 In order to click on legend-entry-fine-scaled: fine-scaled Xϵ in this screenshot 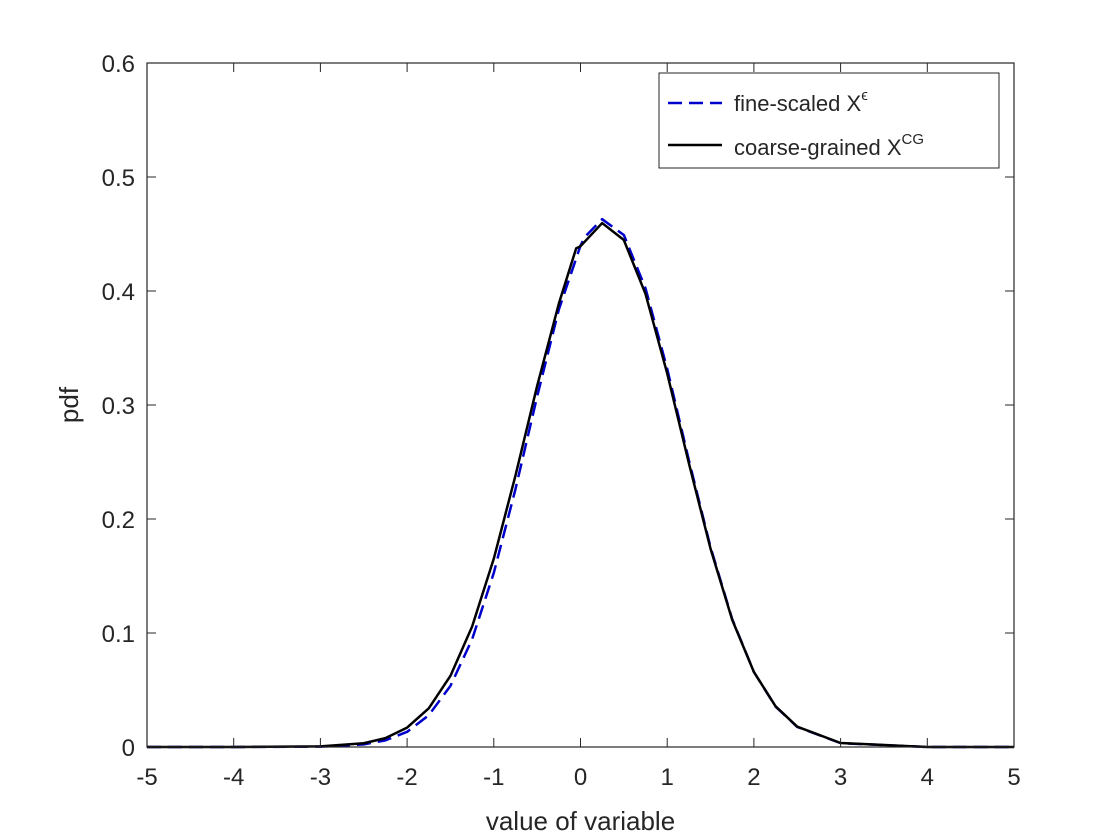, I will do `click(801, 101)`.